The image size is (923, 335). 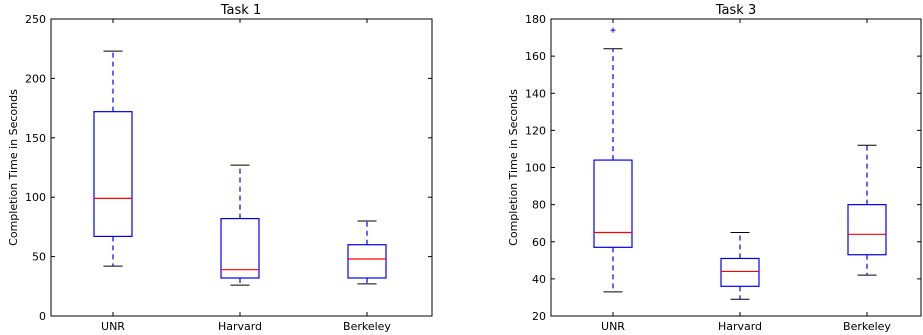 I want to click on y-tick-label: 200, so click(x=35, y=78).